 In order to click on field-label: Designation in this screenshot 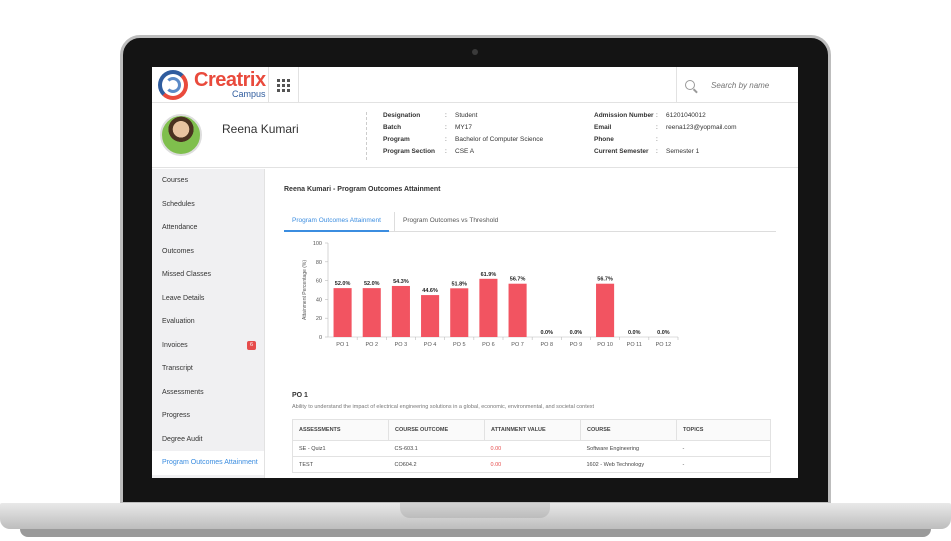, I will do `click(402, 115)`.